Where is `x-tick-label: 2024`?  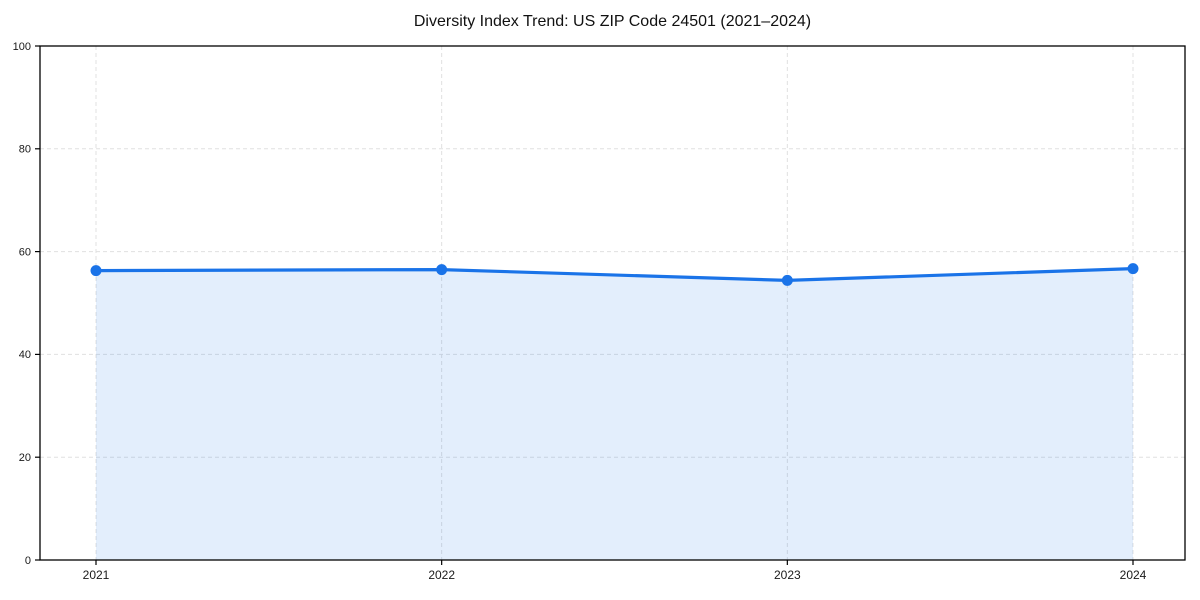
x-tick-label: 2024 is located at coordinates (1133, 575).